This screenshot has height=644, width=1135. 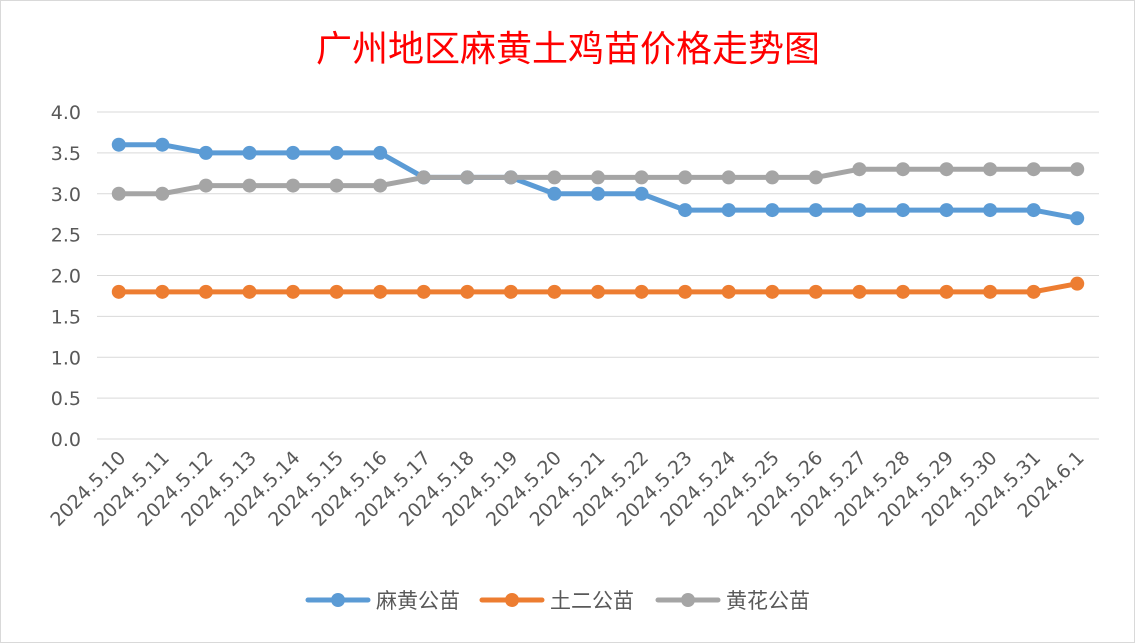 I want to click on y-tick-label: 0.0, so click(x=66, y=440).